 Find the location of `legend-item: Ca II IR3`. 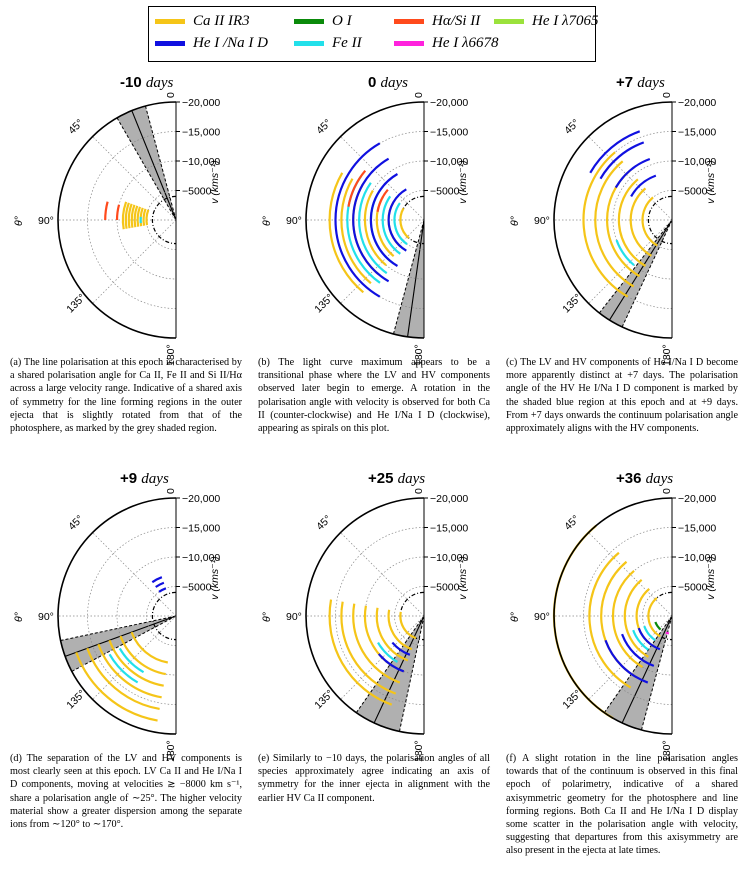

legend-item: Ca II IR3 is located at coordinates (202, 21).